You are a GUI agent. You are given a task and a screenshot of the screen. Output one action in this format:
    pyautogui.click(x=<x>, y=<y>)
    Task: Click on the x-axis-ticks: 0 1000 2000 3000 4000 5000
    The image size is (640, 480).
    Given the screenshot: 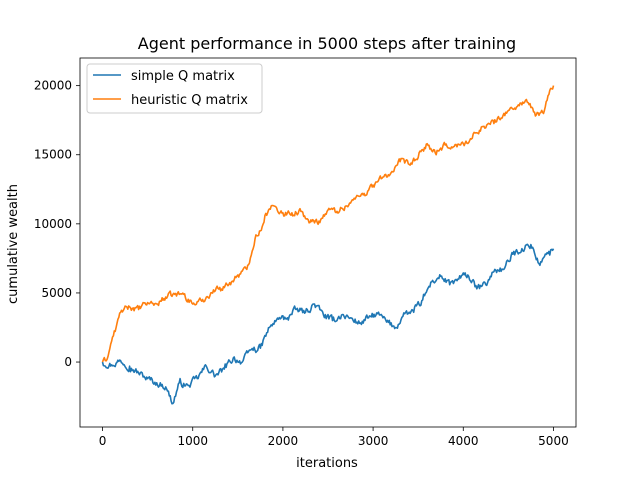 What is the action you would take?
    pyautogui.click(x=334, y=437)
    